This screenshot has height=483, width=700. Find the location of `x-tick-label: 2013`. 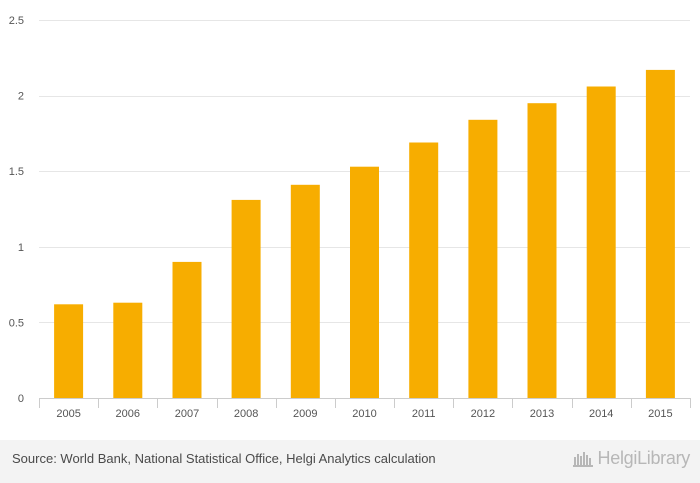

x-tick-label: 2013 is located at coordinates (542, 414).